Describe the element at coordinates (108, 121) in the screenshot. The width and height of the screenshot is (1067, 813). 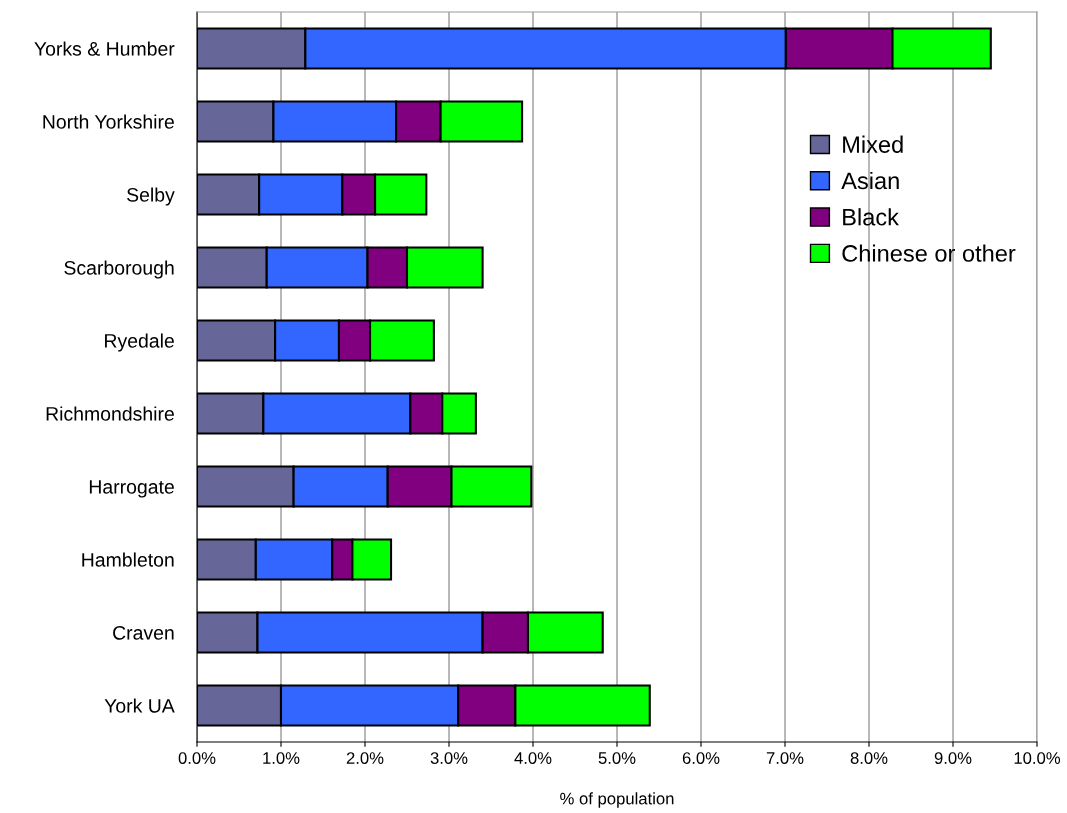
I see `y-tick-label: North Yorkshire` at that location.